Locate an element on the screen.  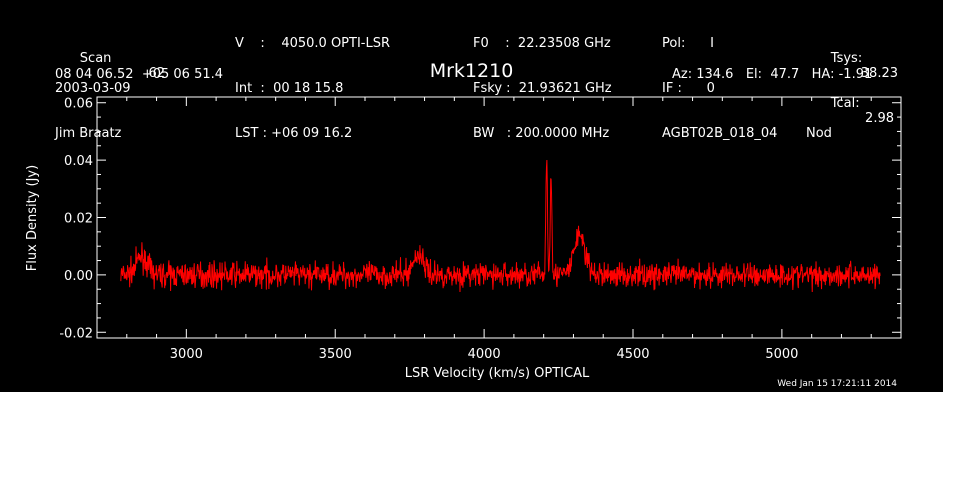
header-col-system: Tsys: 38.23 Tcal: 2.98 Nod is located at coordinates (852, 88).